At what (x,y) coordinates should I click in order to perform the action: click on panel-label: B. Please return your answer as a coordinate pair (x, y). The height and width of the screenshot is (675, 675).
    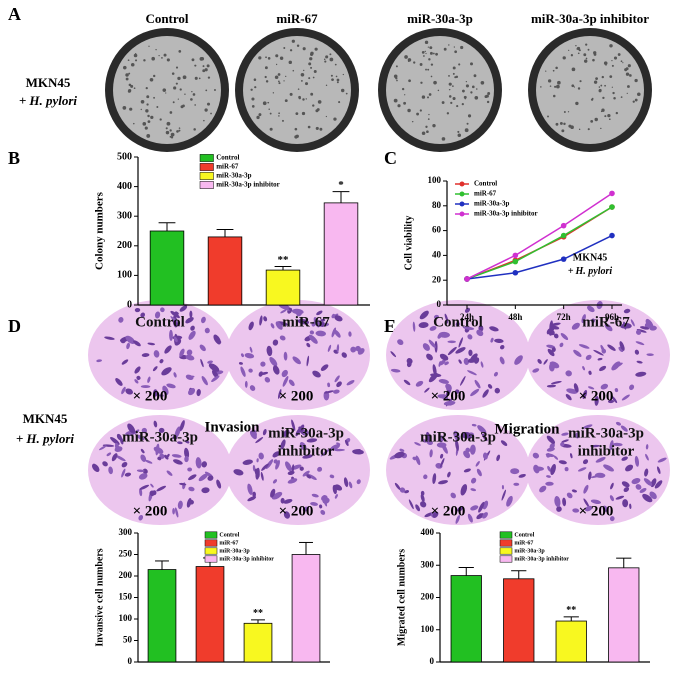
    Looking at the image, I should click on (14, 158).